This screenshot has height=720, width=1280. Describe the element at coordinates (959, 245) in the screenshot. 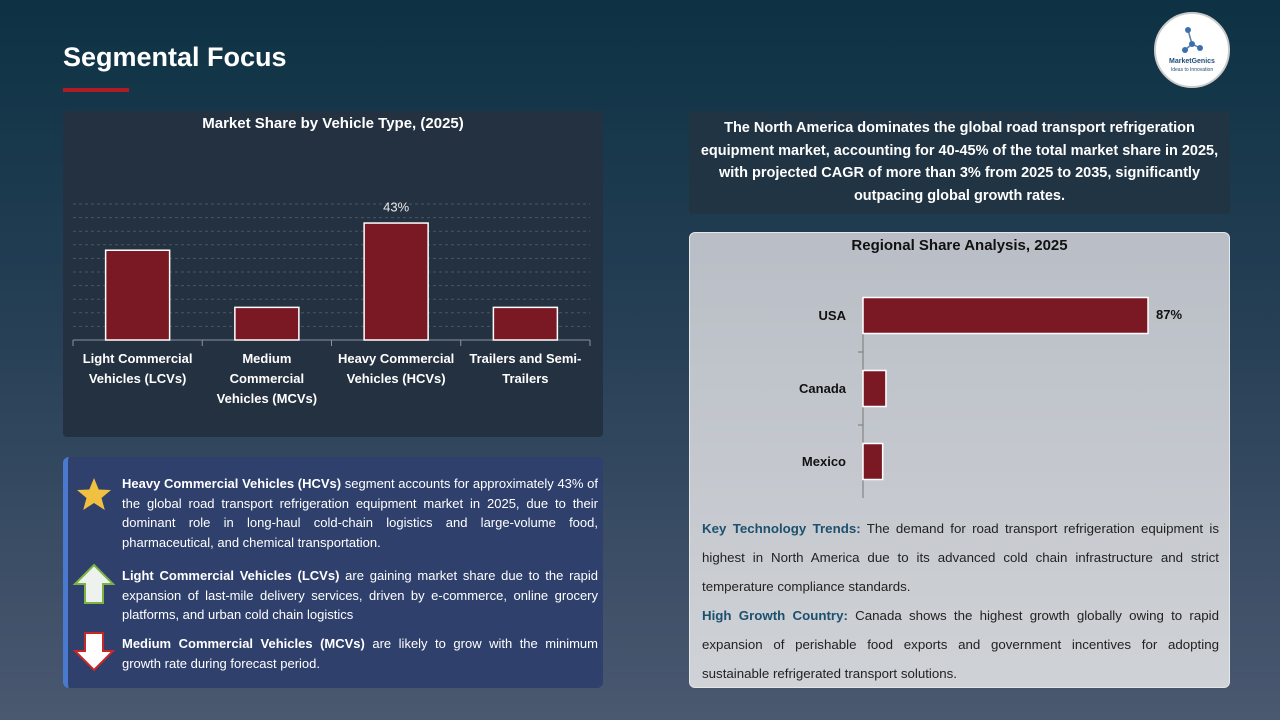

I see `chart-title: Regional Share Analysis, 2025` at that location.